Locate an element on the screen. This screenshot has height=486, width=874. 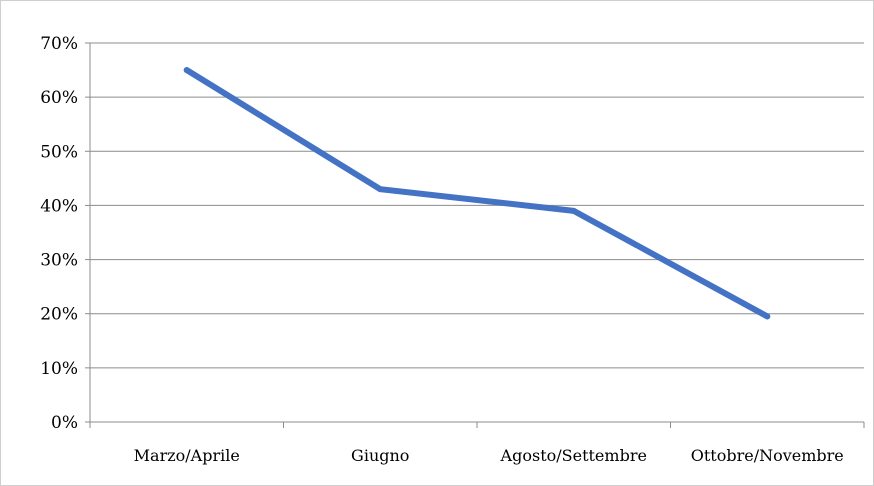
y-axis-tick-label: 50% is located at coordinates (59, 152).